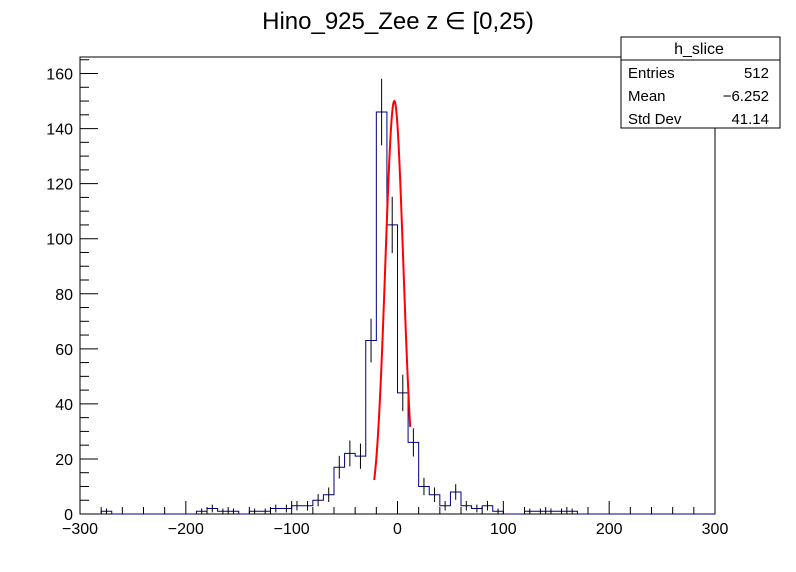  What do you see at coordinates (64, 350) in the screenshot?
I see `y-tick-label: 60` at bounding box center [64, 350].